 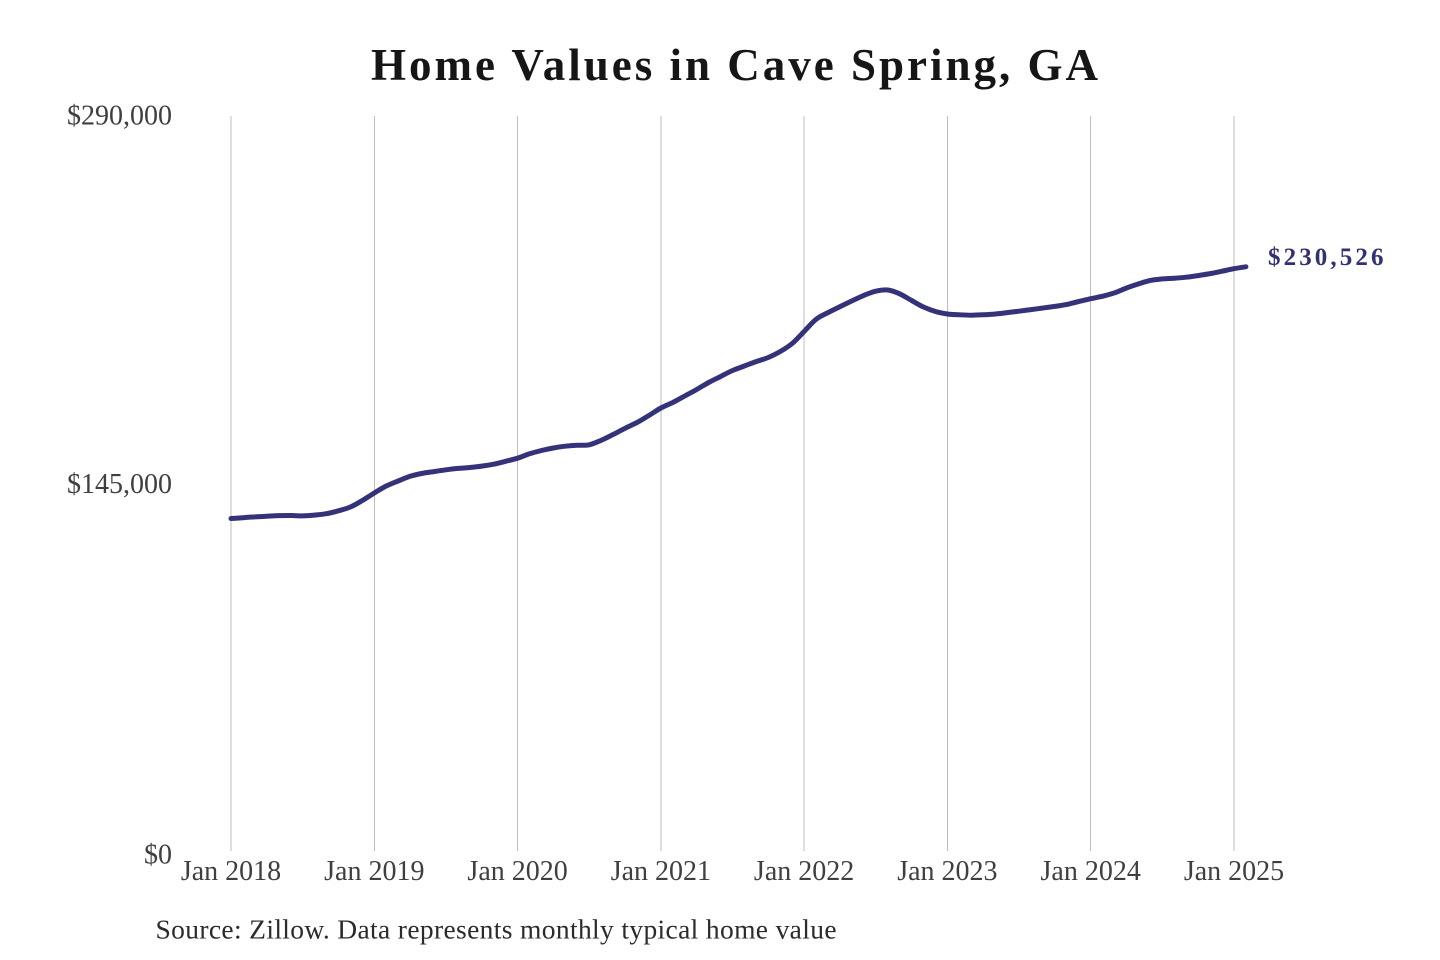 I want to click on svg-text: $145,000, so click(x=119, y=484).